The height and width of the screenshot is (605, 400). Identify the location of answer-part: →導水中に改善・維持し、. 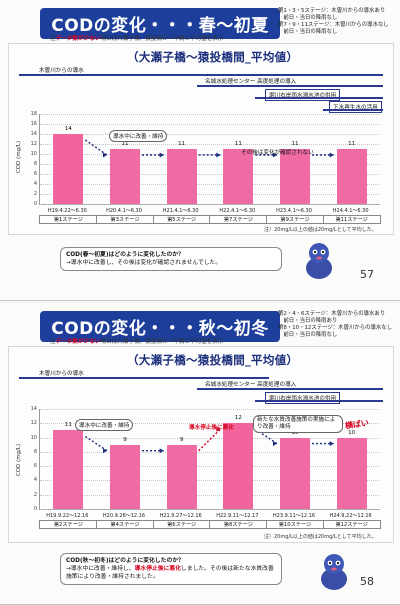
(100, 569).